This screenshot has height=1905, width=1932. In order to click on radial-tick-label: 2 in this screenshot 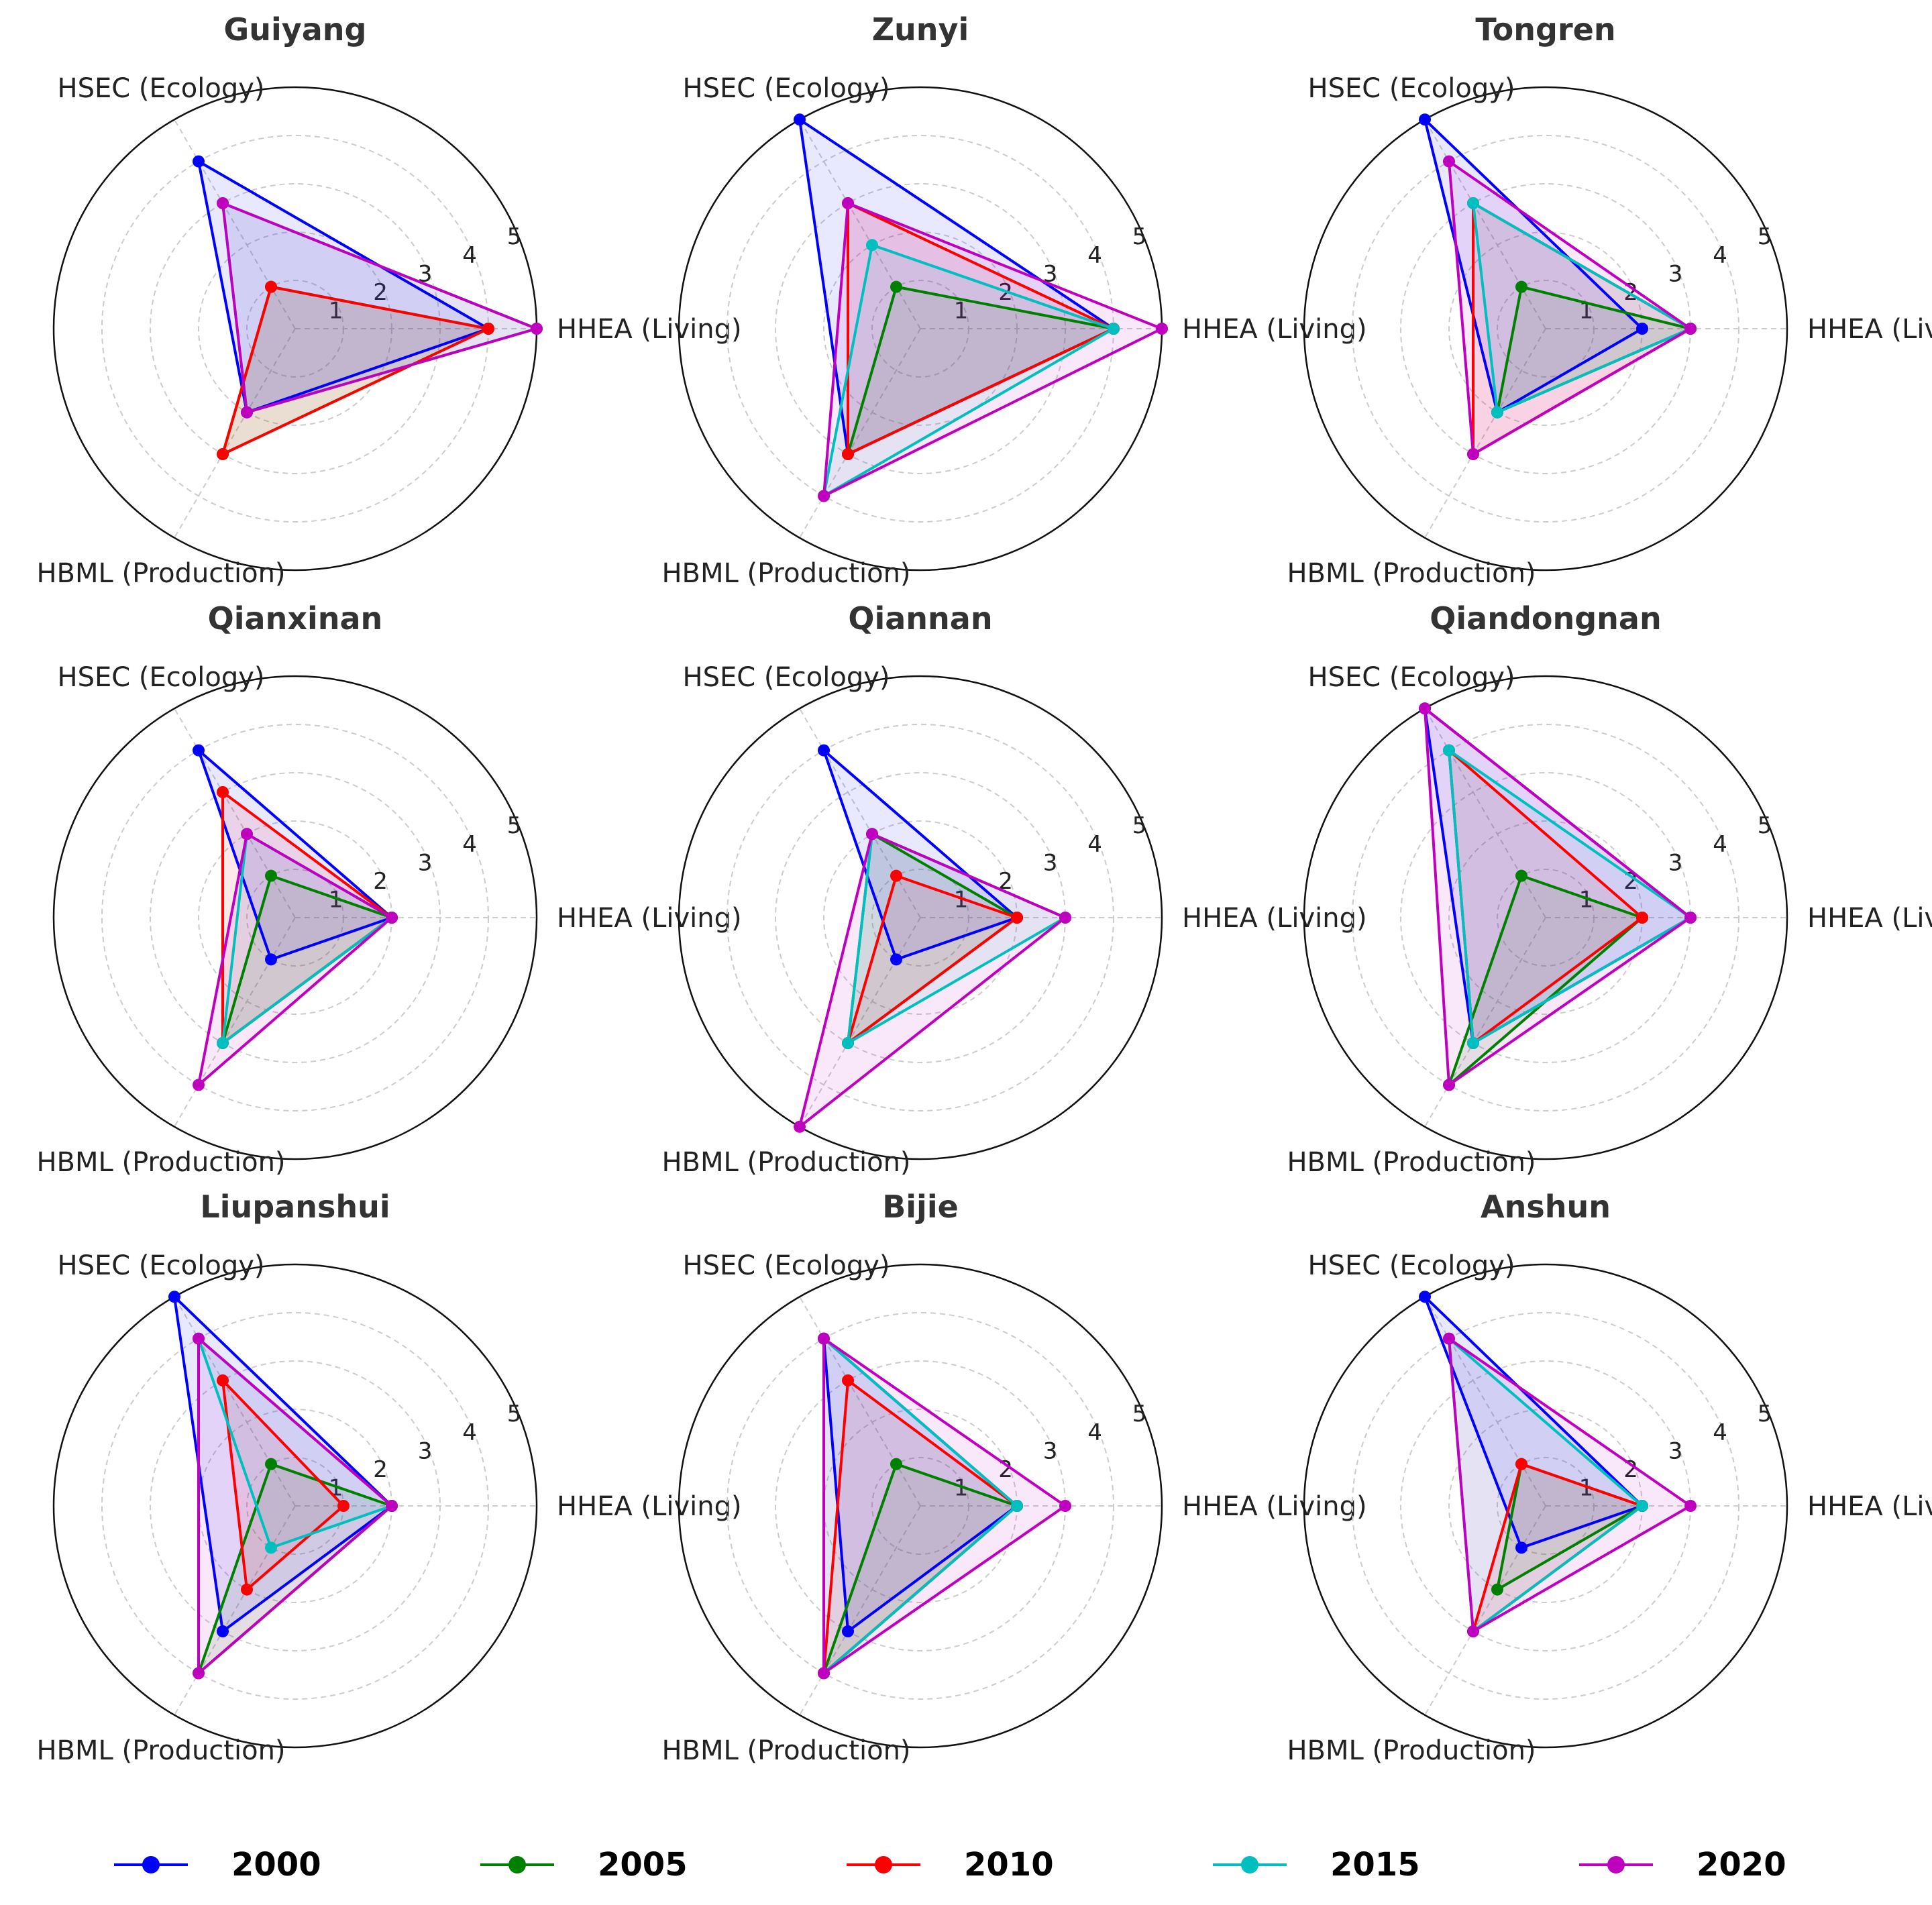, I will do `click(1005, 882)`.